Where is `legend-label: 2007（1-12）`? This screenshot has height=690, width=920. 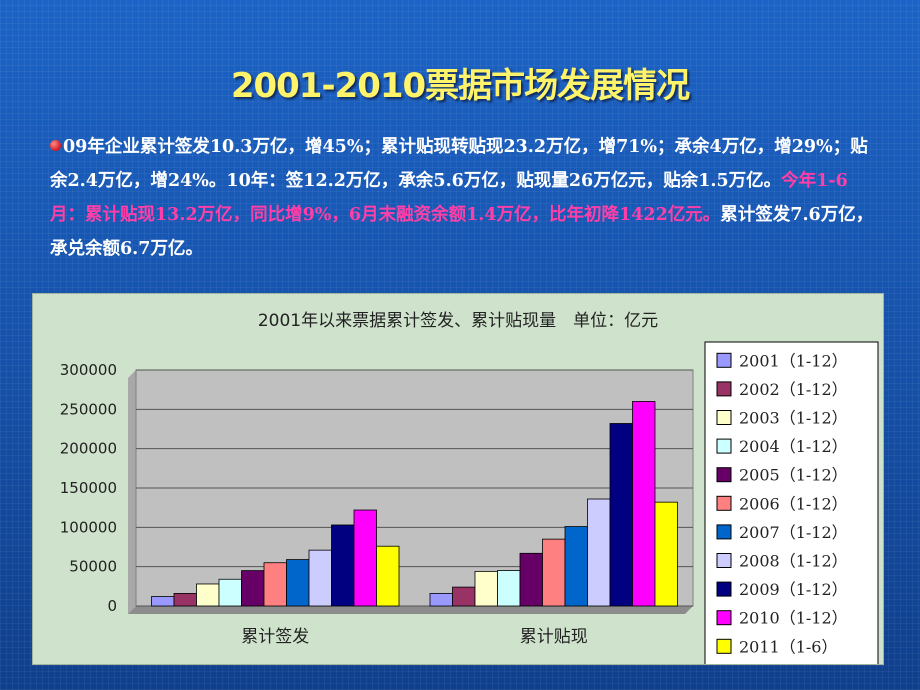 legend-label: 2007（1-12） is located at coordinates (793, 532).